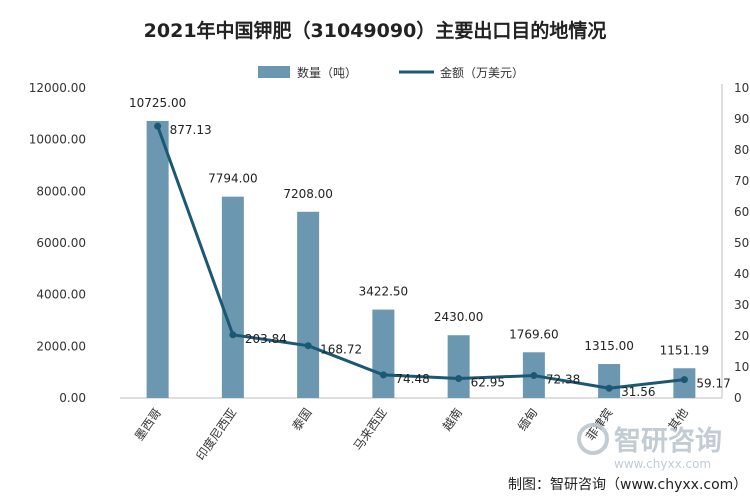 The image size is (750, 500). I want to click on left-tick-label: 8000.00, so click(61, 191).